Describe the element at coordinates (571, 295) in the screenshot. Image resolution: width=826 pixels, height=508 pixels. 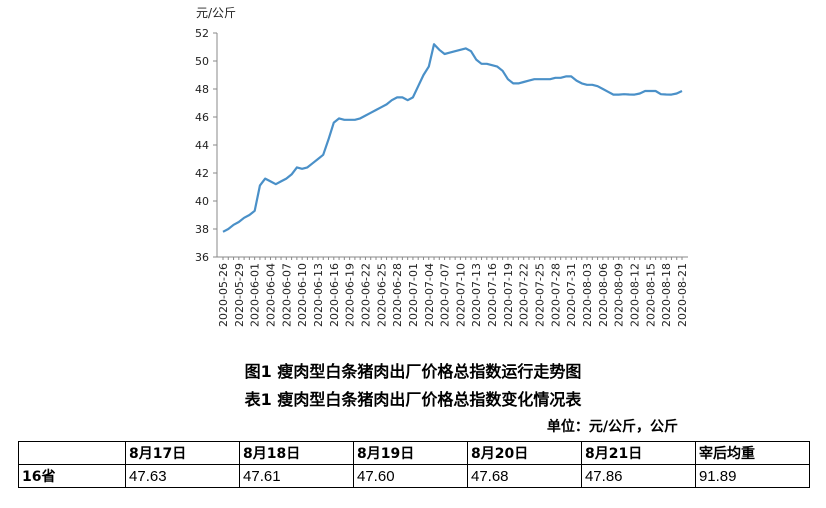
I see `x-tick-label: 2020-07-31` at that location.